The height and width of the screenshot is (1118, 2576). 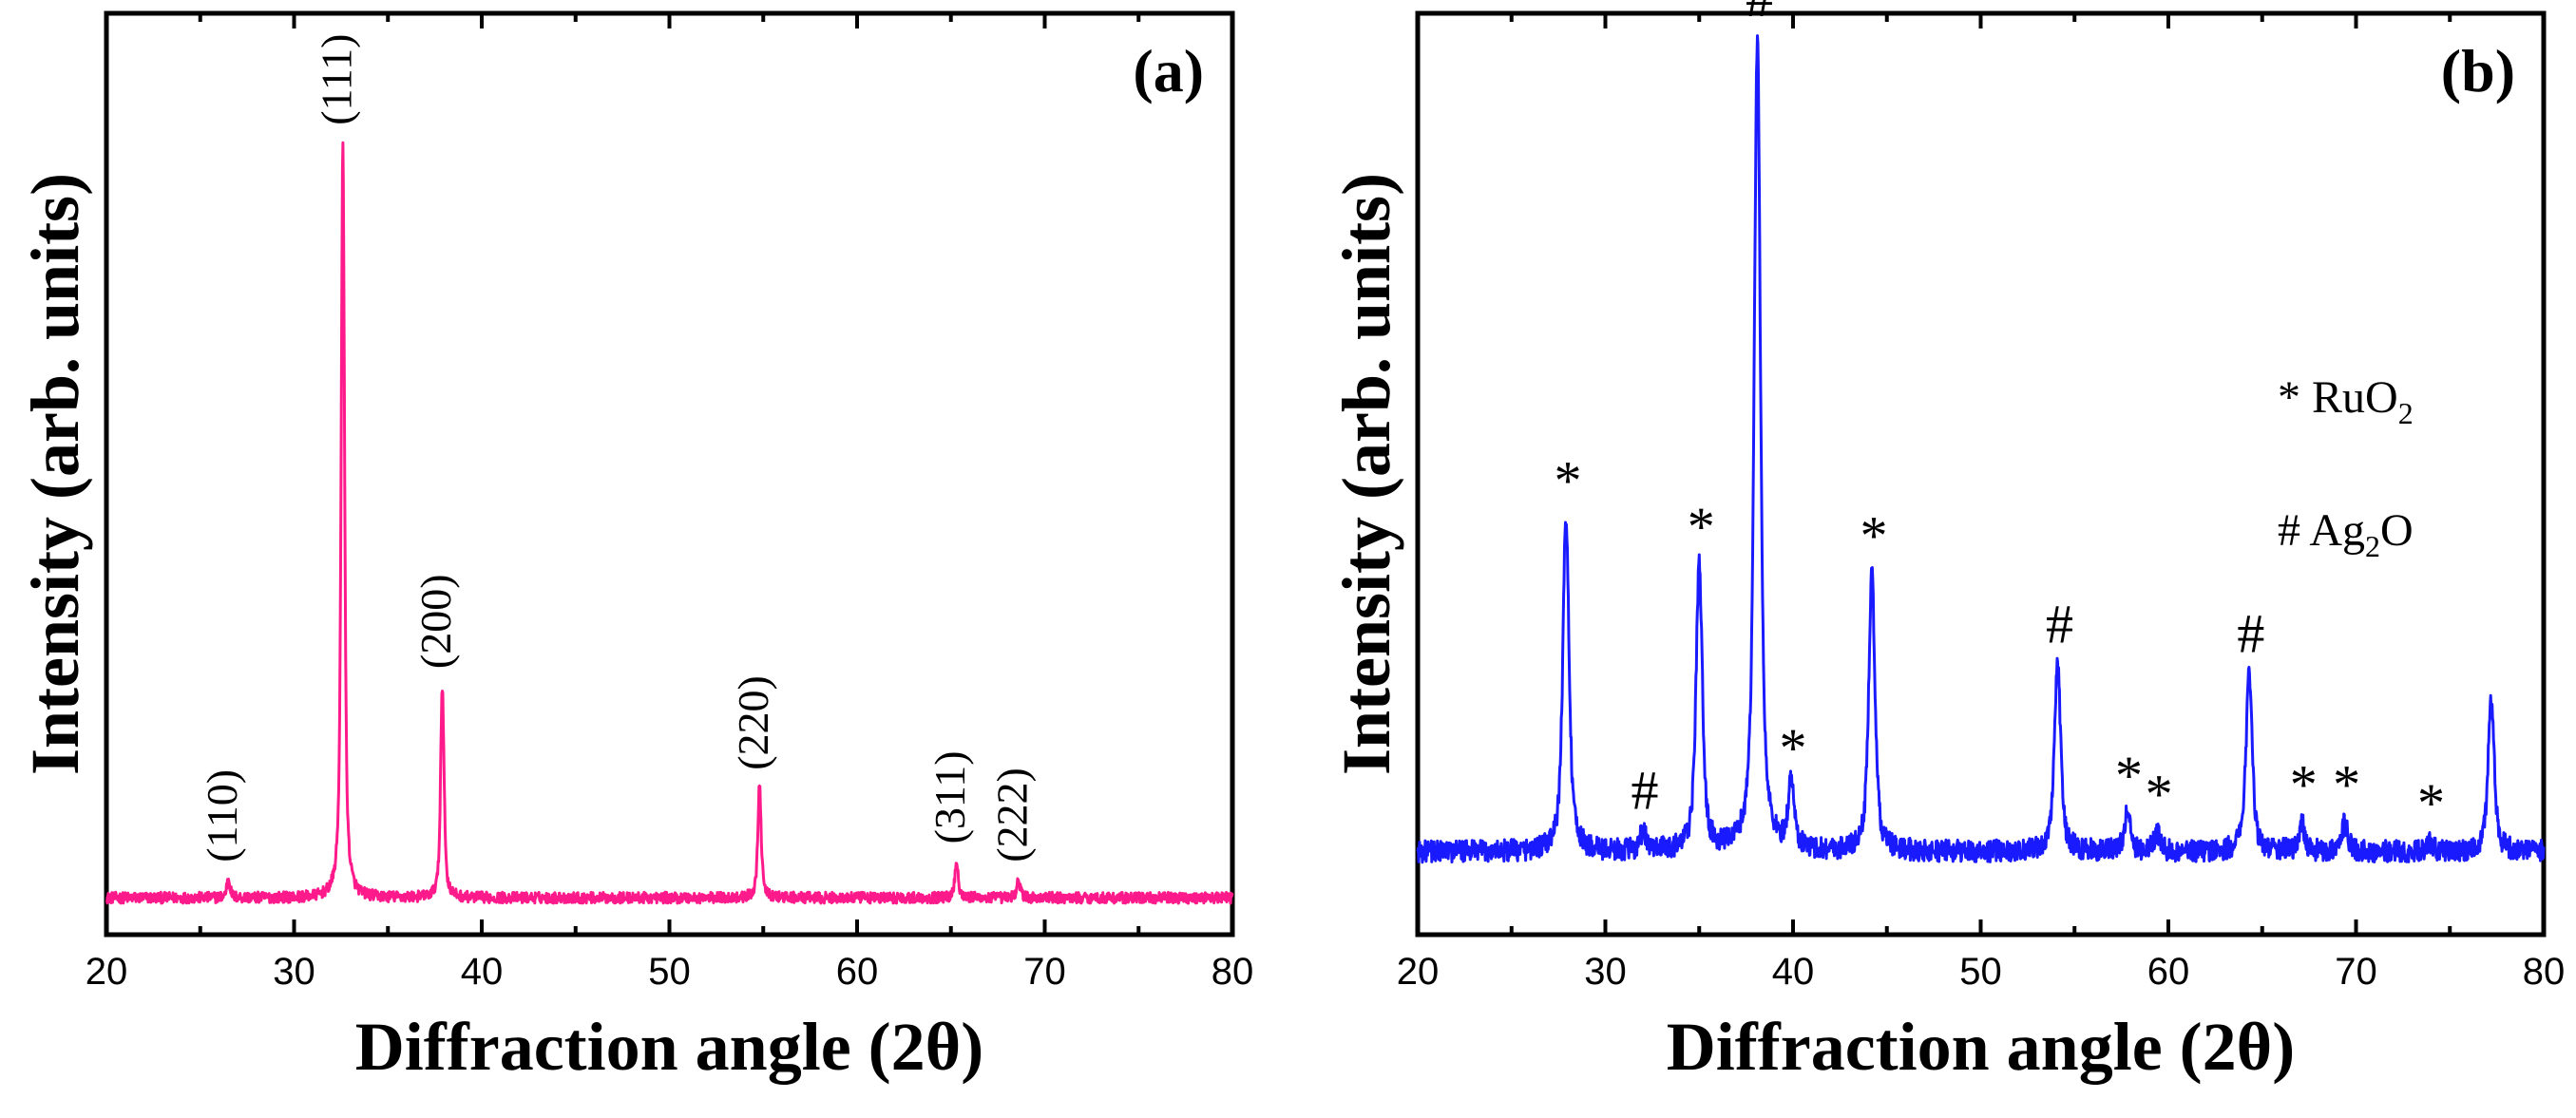 I want to click on peak-hkl-label: (220), so click(x=753, y=722).